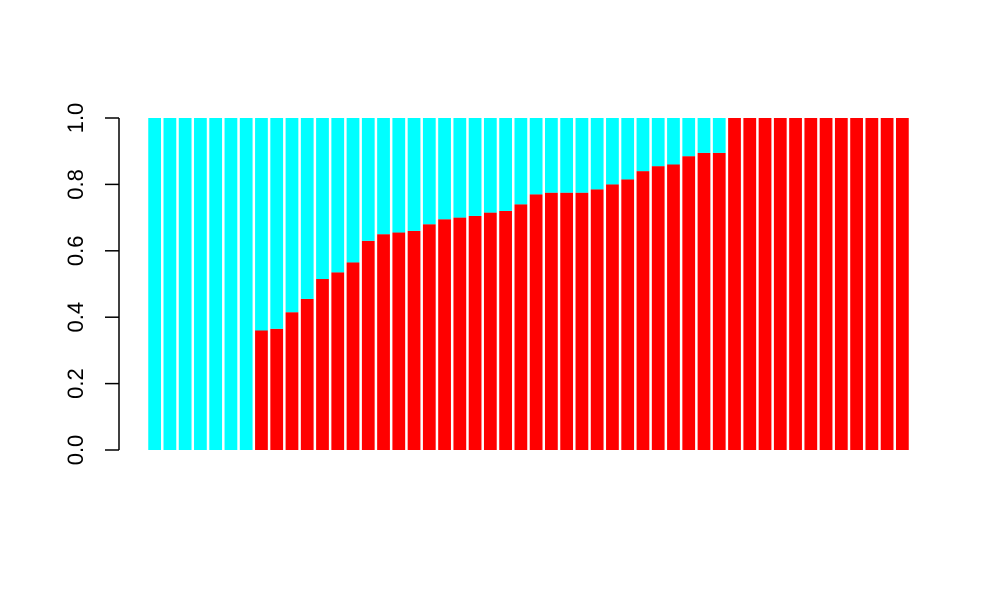  What do you see at coordinates (75, 118) in the screenshot?
I see `y-tick-label: 1.0` at bounding box center [75, 118].